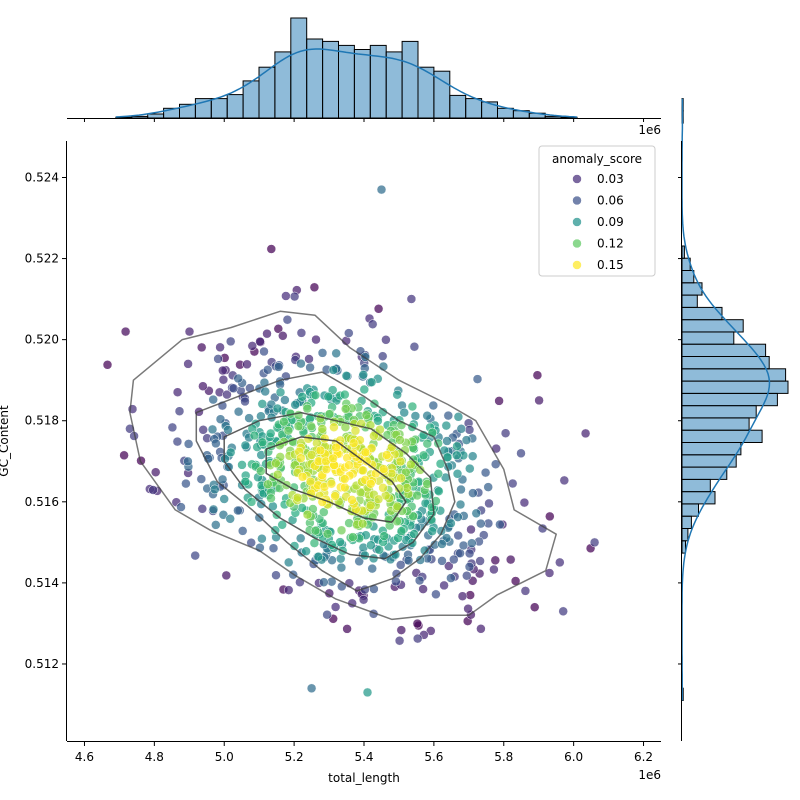  What do you see at coordinates (610, 265) in the screenshot?
I see `legend-label: 0.15` at bounding box center [610, 265].